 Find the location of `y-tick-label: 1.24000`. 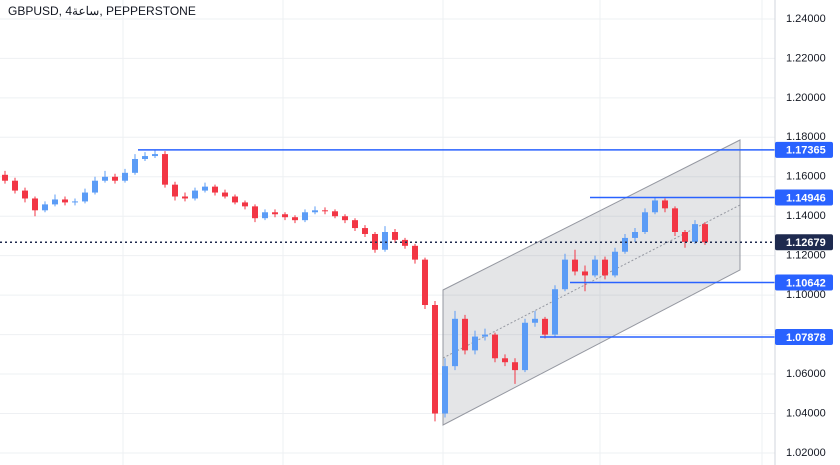

y-tick-label: 1.24000 is located at coordinates (806, 19).